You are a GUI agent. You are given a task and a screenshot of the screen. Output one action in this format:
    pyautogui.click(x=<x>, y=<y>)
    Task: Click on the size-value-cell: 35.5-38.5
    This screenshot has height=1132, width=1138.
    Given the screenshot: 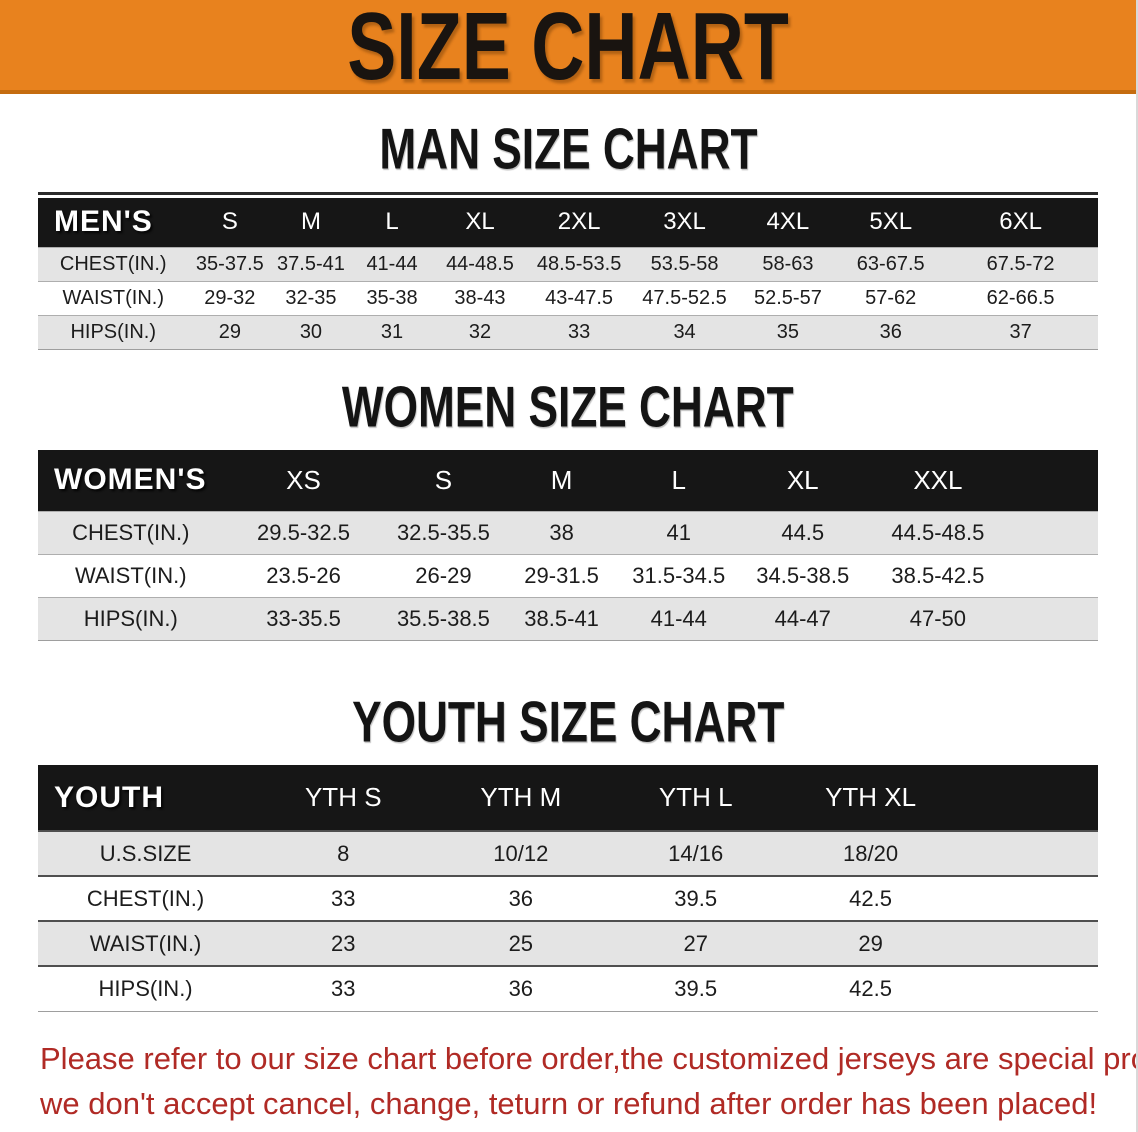 What is the action you would take?
    pyautogui.click(x=443, y=618)
    